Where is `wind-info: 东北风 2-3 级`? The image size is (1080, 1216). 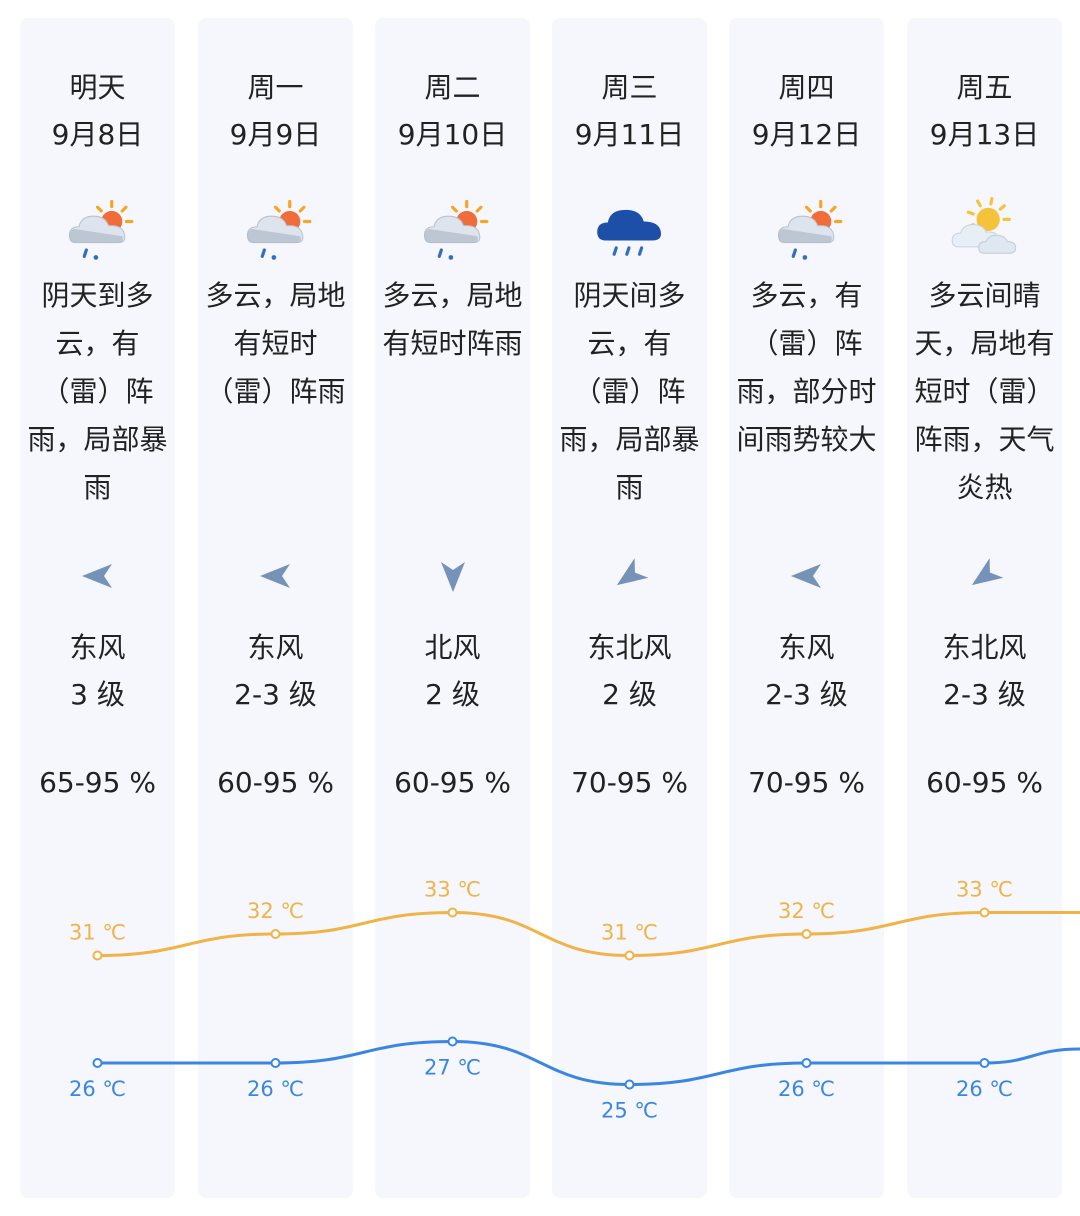
wind-info: 东北风 2-3 级 is located at coordinates (984, 671).